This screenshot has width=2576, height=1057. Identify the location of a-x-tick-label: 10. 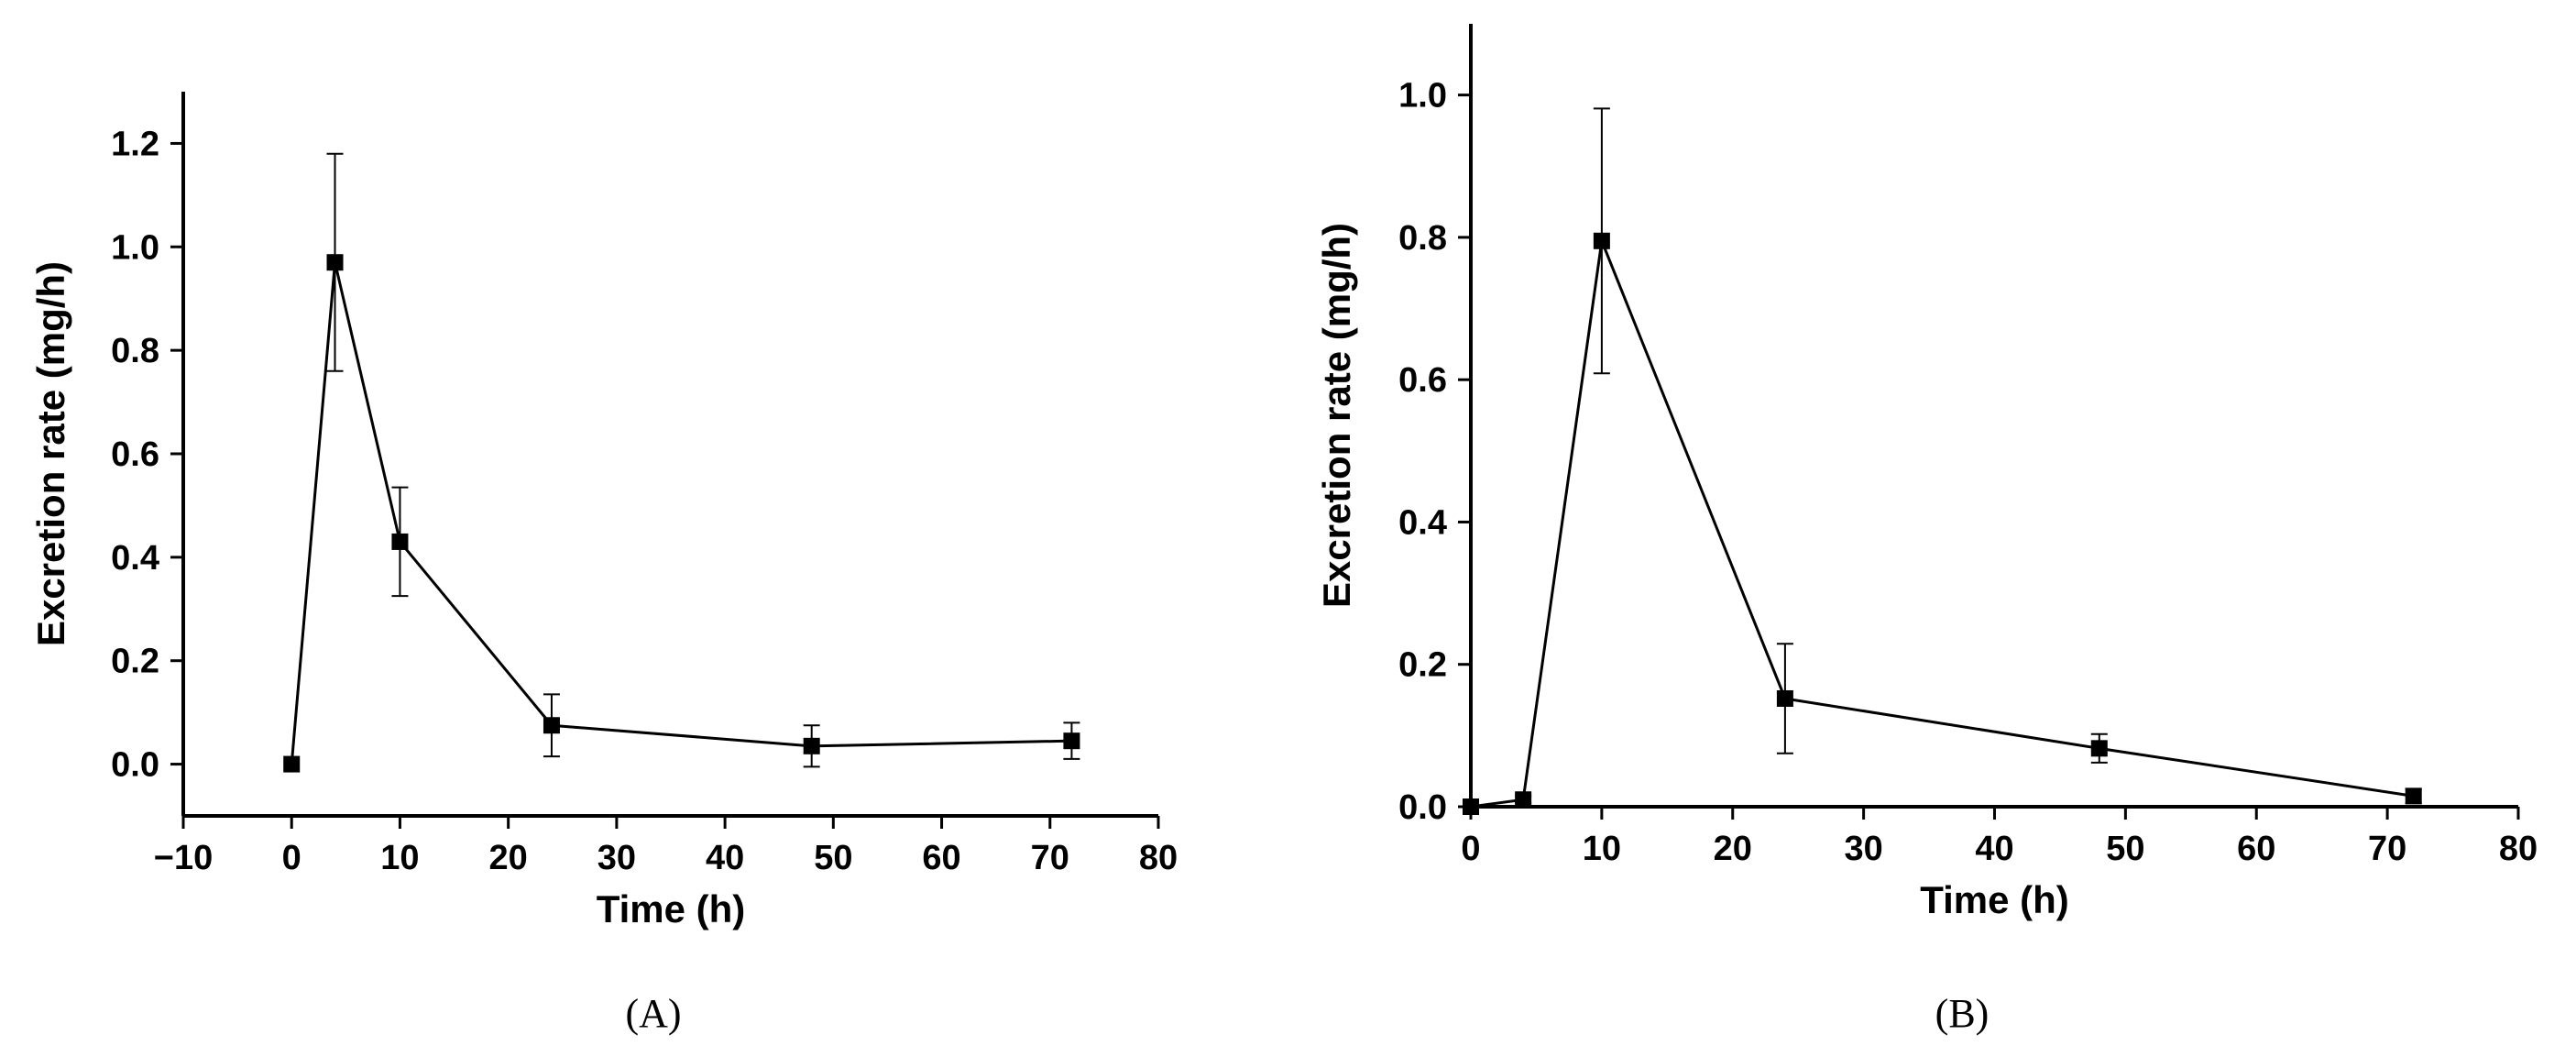
(399, 858).